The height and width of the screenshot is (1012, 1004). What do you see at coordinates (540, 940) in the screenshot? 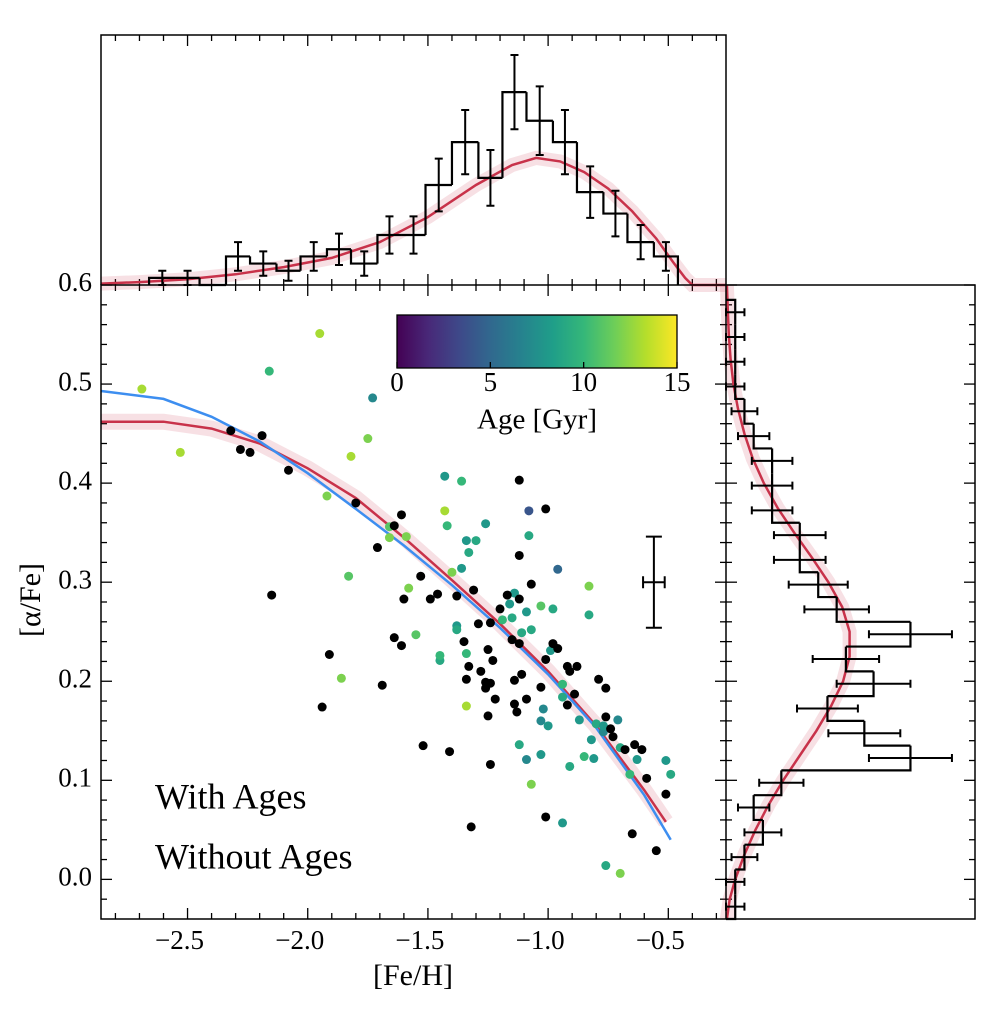
I see `x-tick-label: −1.0` at bounding box center [540, 940].